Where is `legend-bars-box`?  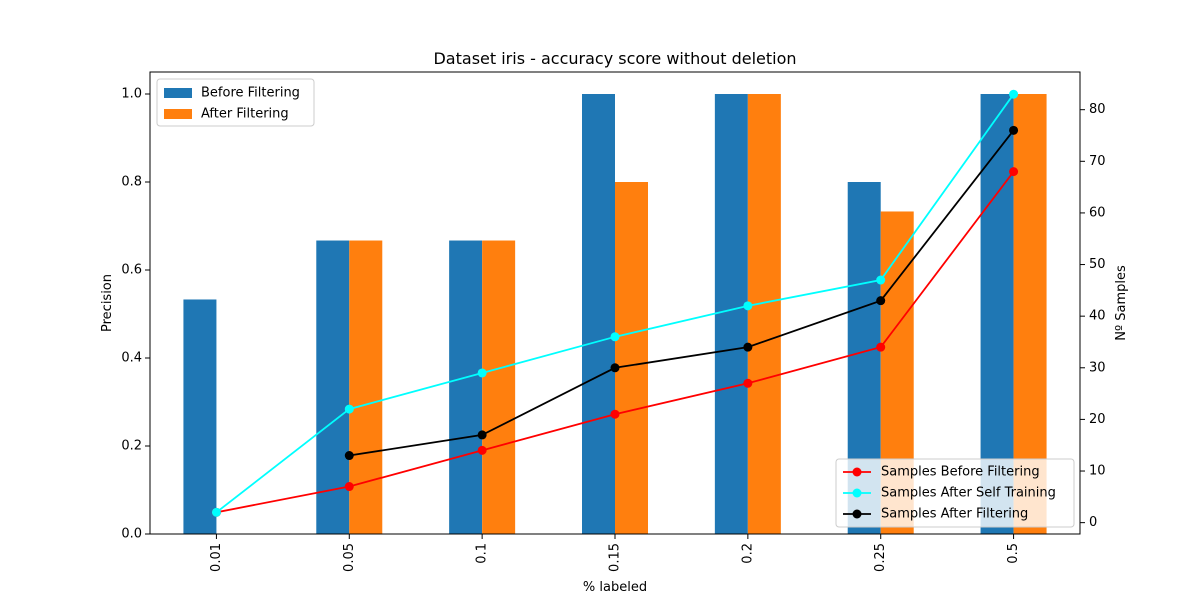
legend-bars-box is located at coordinates (235, 102).